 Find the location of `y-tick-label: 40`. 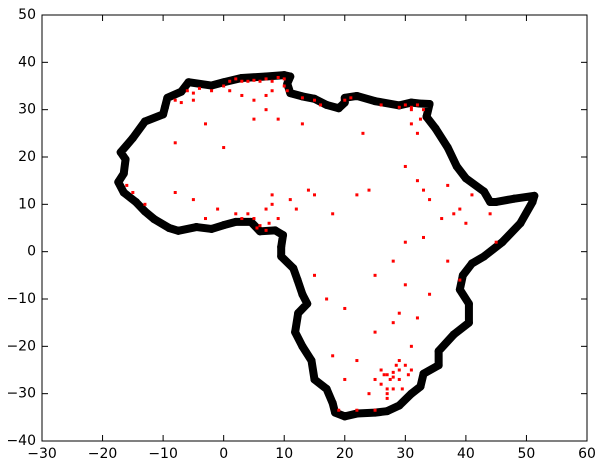

y-tick-label: 40 is located at coordinates (27, 62).